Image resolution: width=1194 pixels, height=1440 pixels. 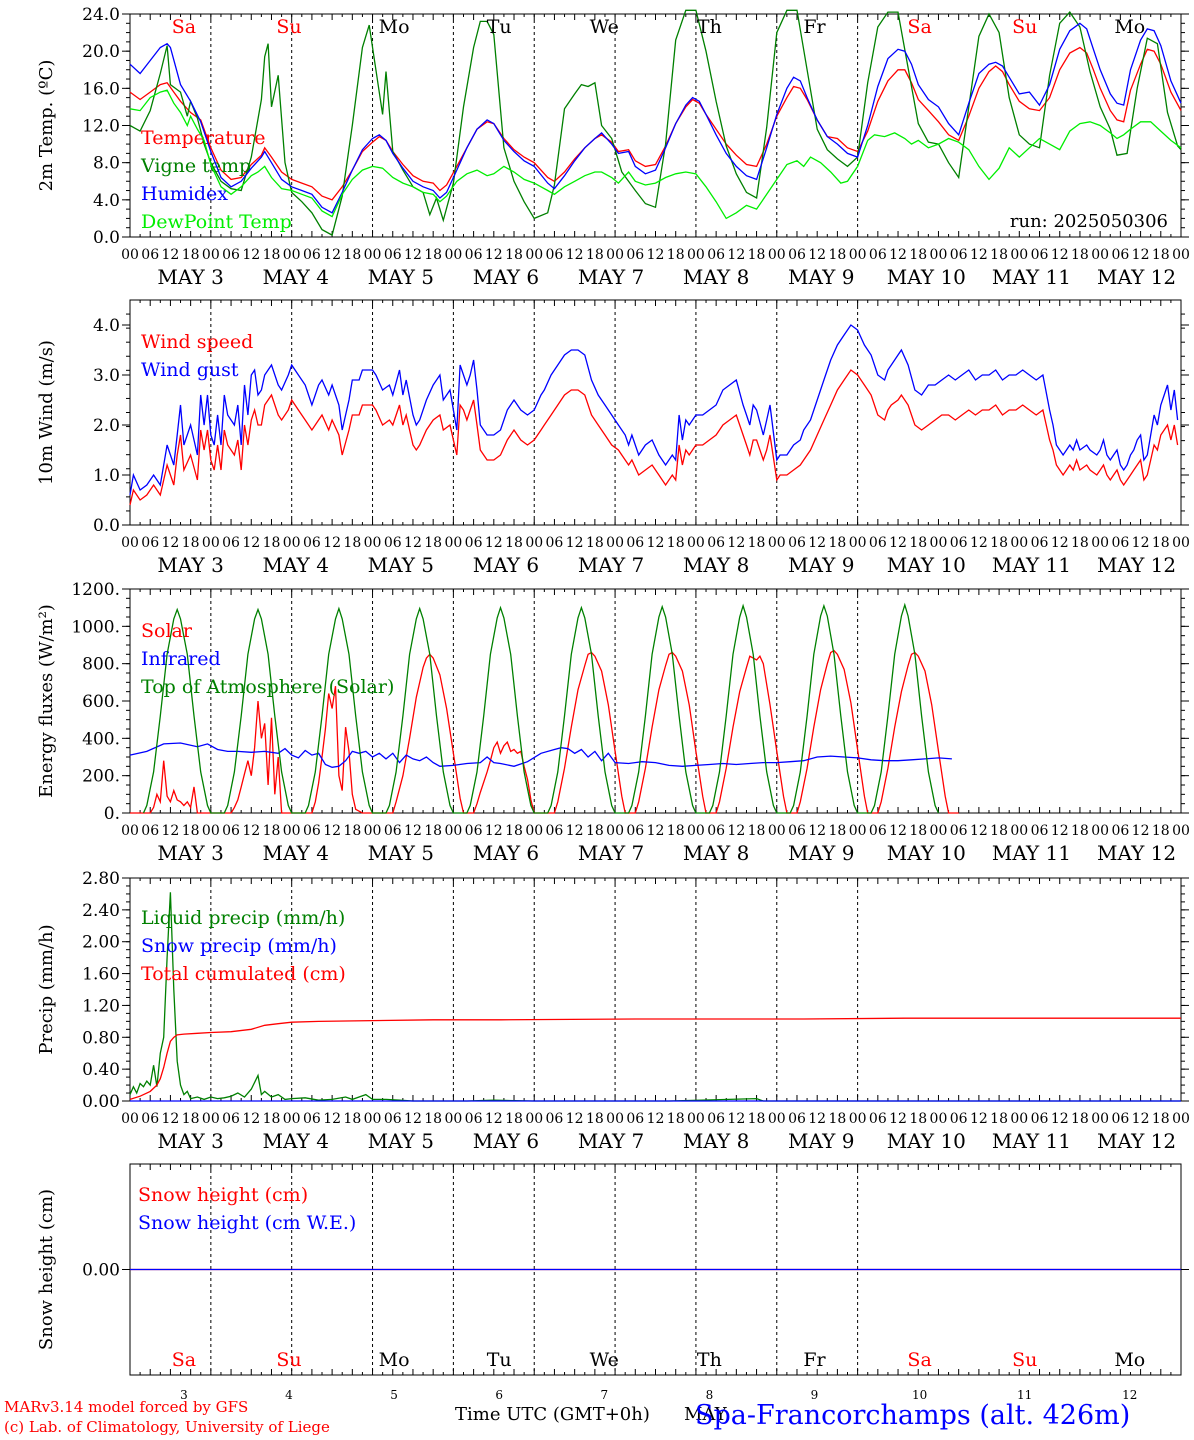 What do you see at coordinates (506, 277) in the screenshot?
I see `date-label: MAY 6` at bounding box center [506, 277].